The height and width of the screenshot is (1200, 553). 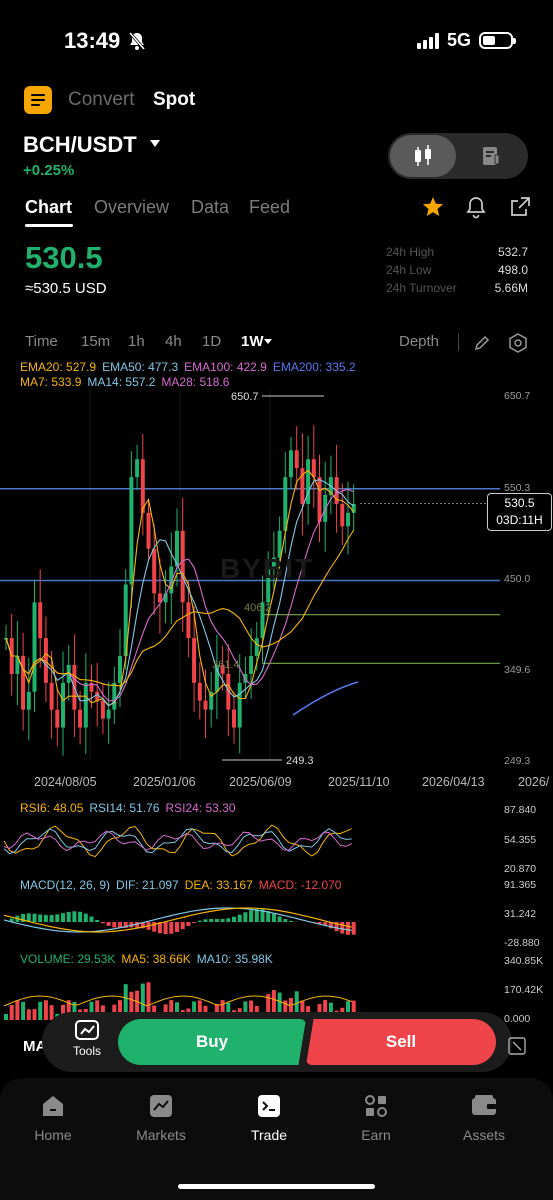 What do you see at coordinates (419, 341) in the screenshot?
I see `depth-button: Depth` at bounding box center [419, 341].